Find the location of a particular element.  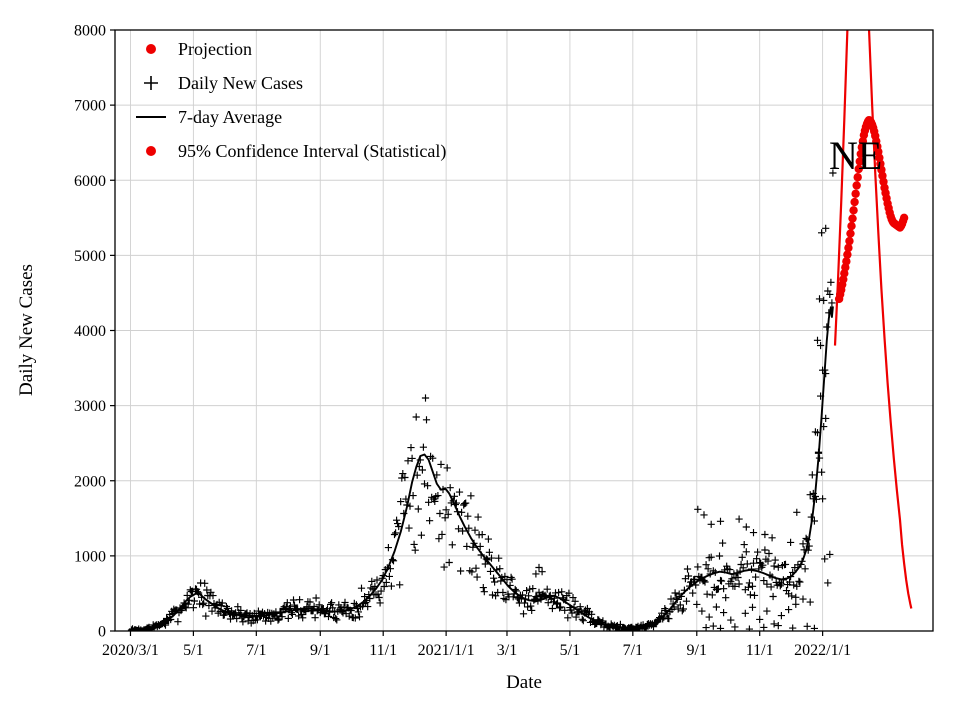

x-tick-label: 2020/3/1 is located at coordinates (130, 650).